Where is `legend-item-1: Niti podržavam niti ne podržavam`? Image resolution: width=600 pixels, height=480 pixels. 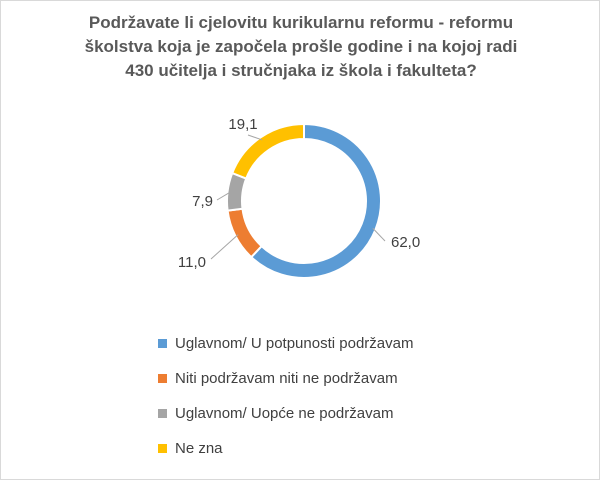 legend-item-1: Niti podržavam niti ne podržavam is located at coordinates (285, 378).